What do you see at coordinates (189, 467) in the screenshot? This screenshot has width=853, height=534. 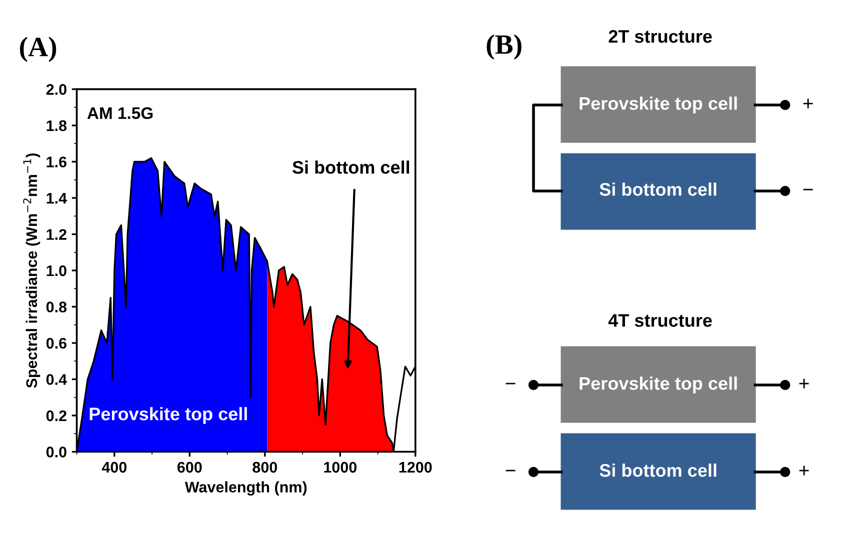 I see `x-tick-label: 600` at bounding box center [189, 467].